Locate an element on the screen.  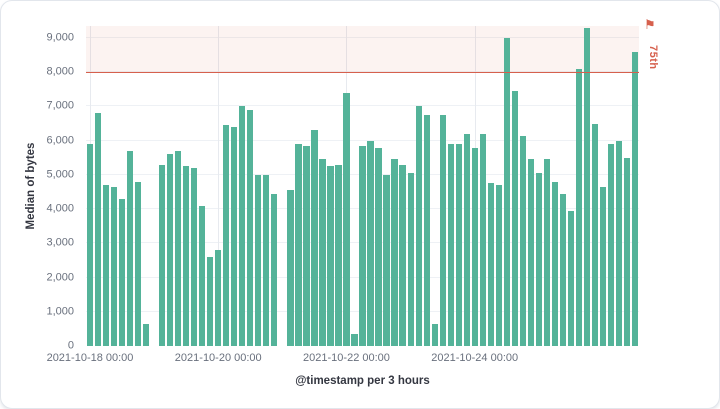
h-gridline is located at coordinates (362, 72).